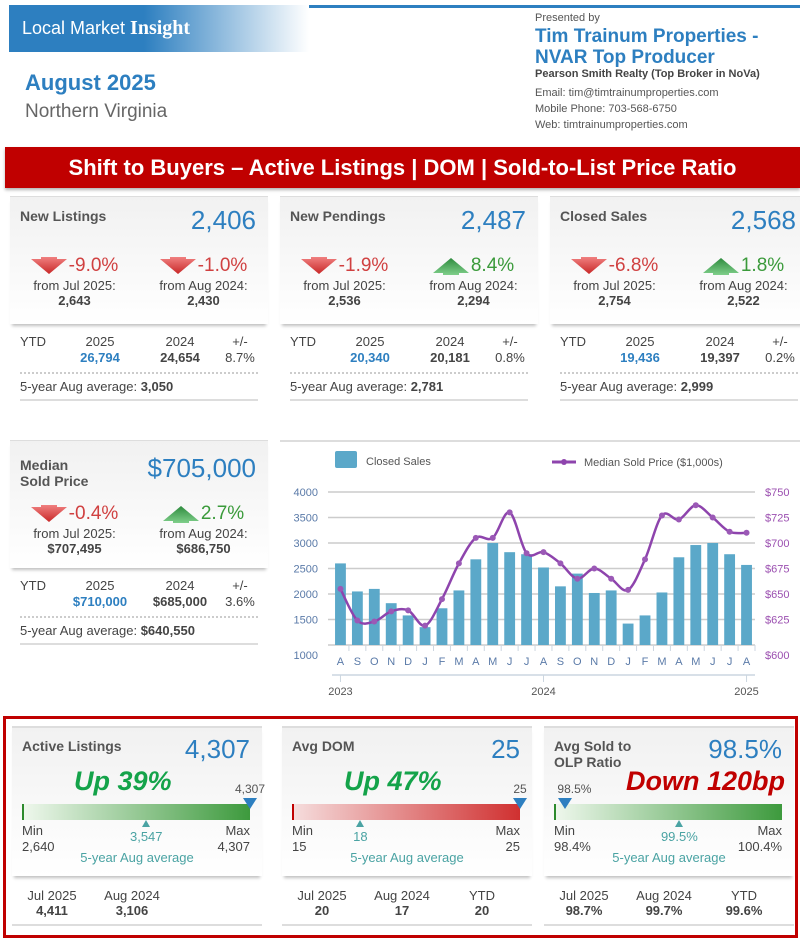 The image size is (800, 939). I want to click on x-category-label: N, so click(594, 662).